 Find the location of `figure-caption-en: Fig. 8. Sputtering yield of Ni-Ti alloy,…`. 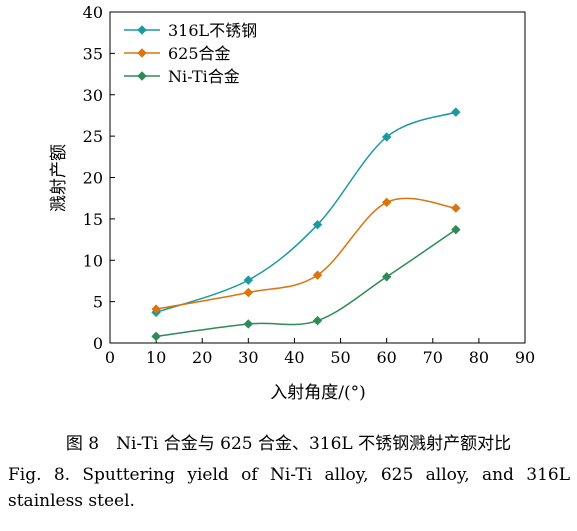

figure-caption-en: Fig. 8. Sputtering yield of Ni-Ti alloy,… is located at coordinates (289, 488).